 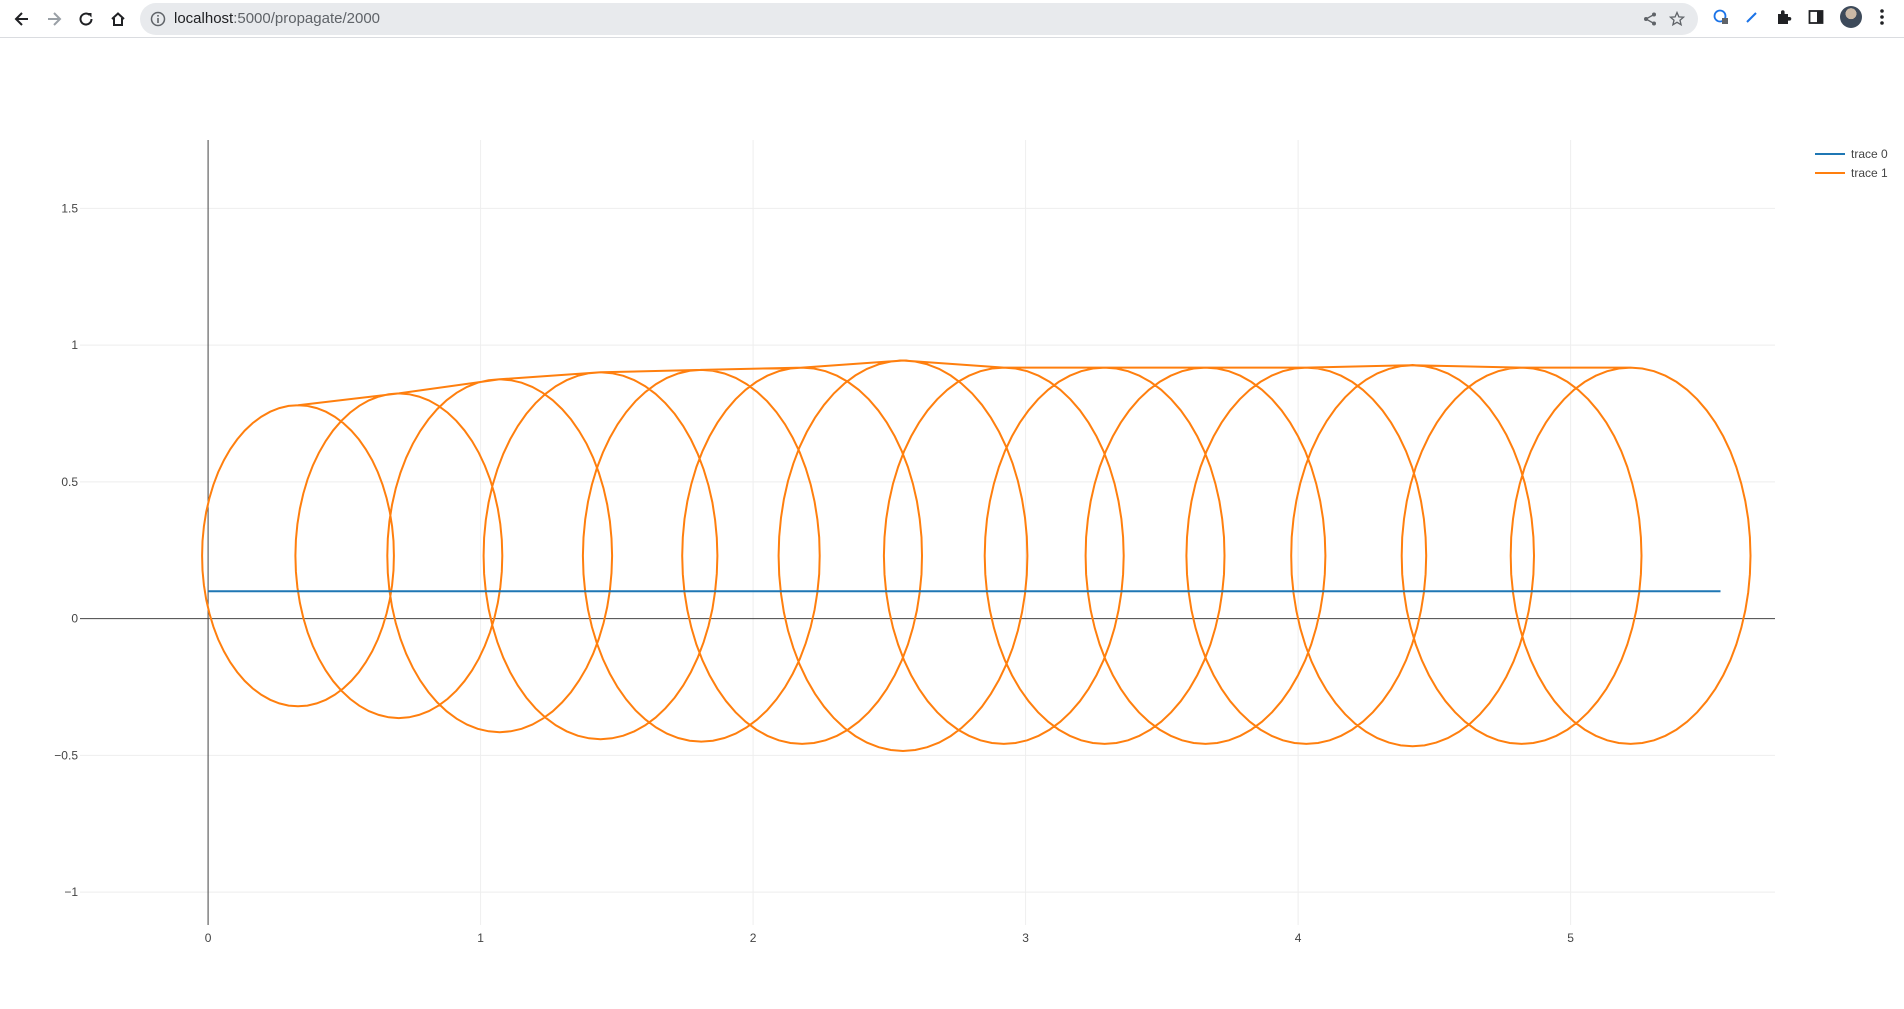 I want to click on legend-label-0: trace 0, so click(x=1869, y=154).